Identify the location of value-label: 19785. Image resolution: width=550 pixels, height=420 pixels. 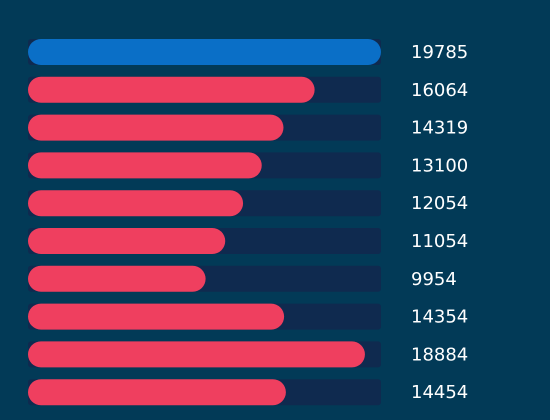
(439, 52).